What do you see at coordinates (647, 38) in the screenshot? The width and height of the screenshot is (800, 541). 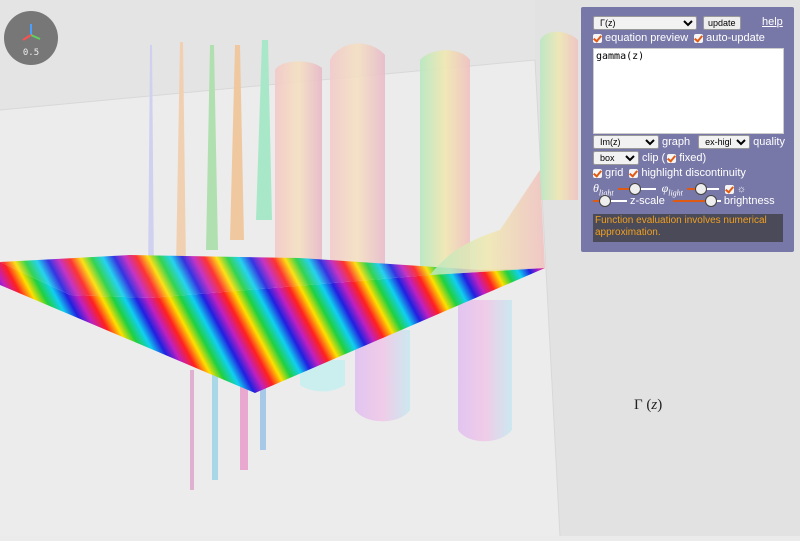 I see `equation-preview-label: equation preview` at bounding box center [647, 38].